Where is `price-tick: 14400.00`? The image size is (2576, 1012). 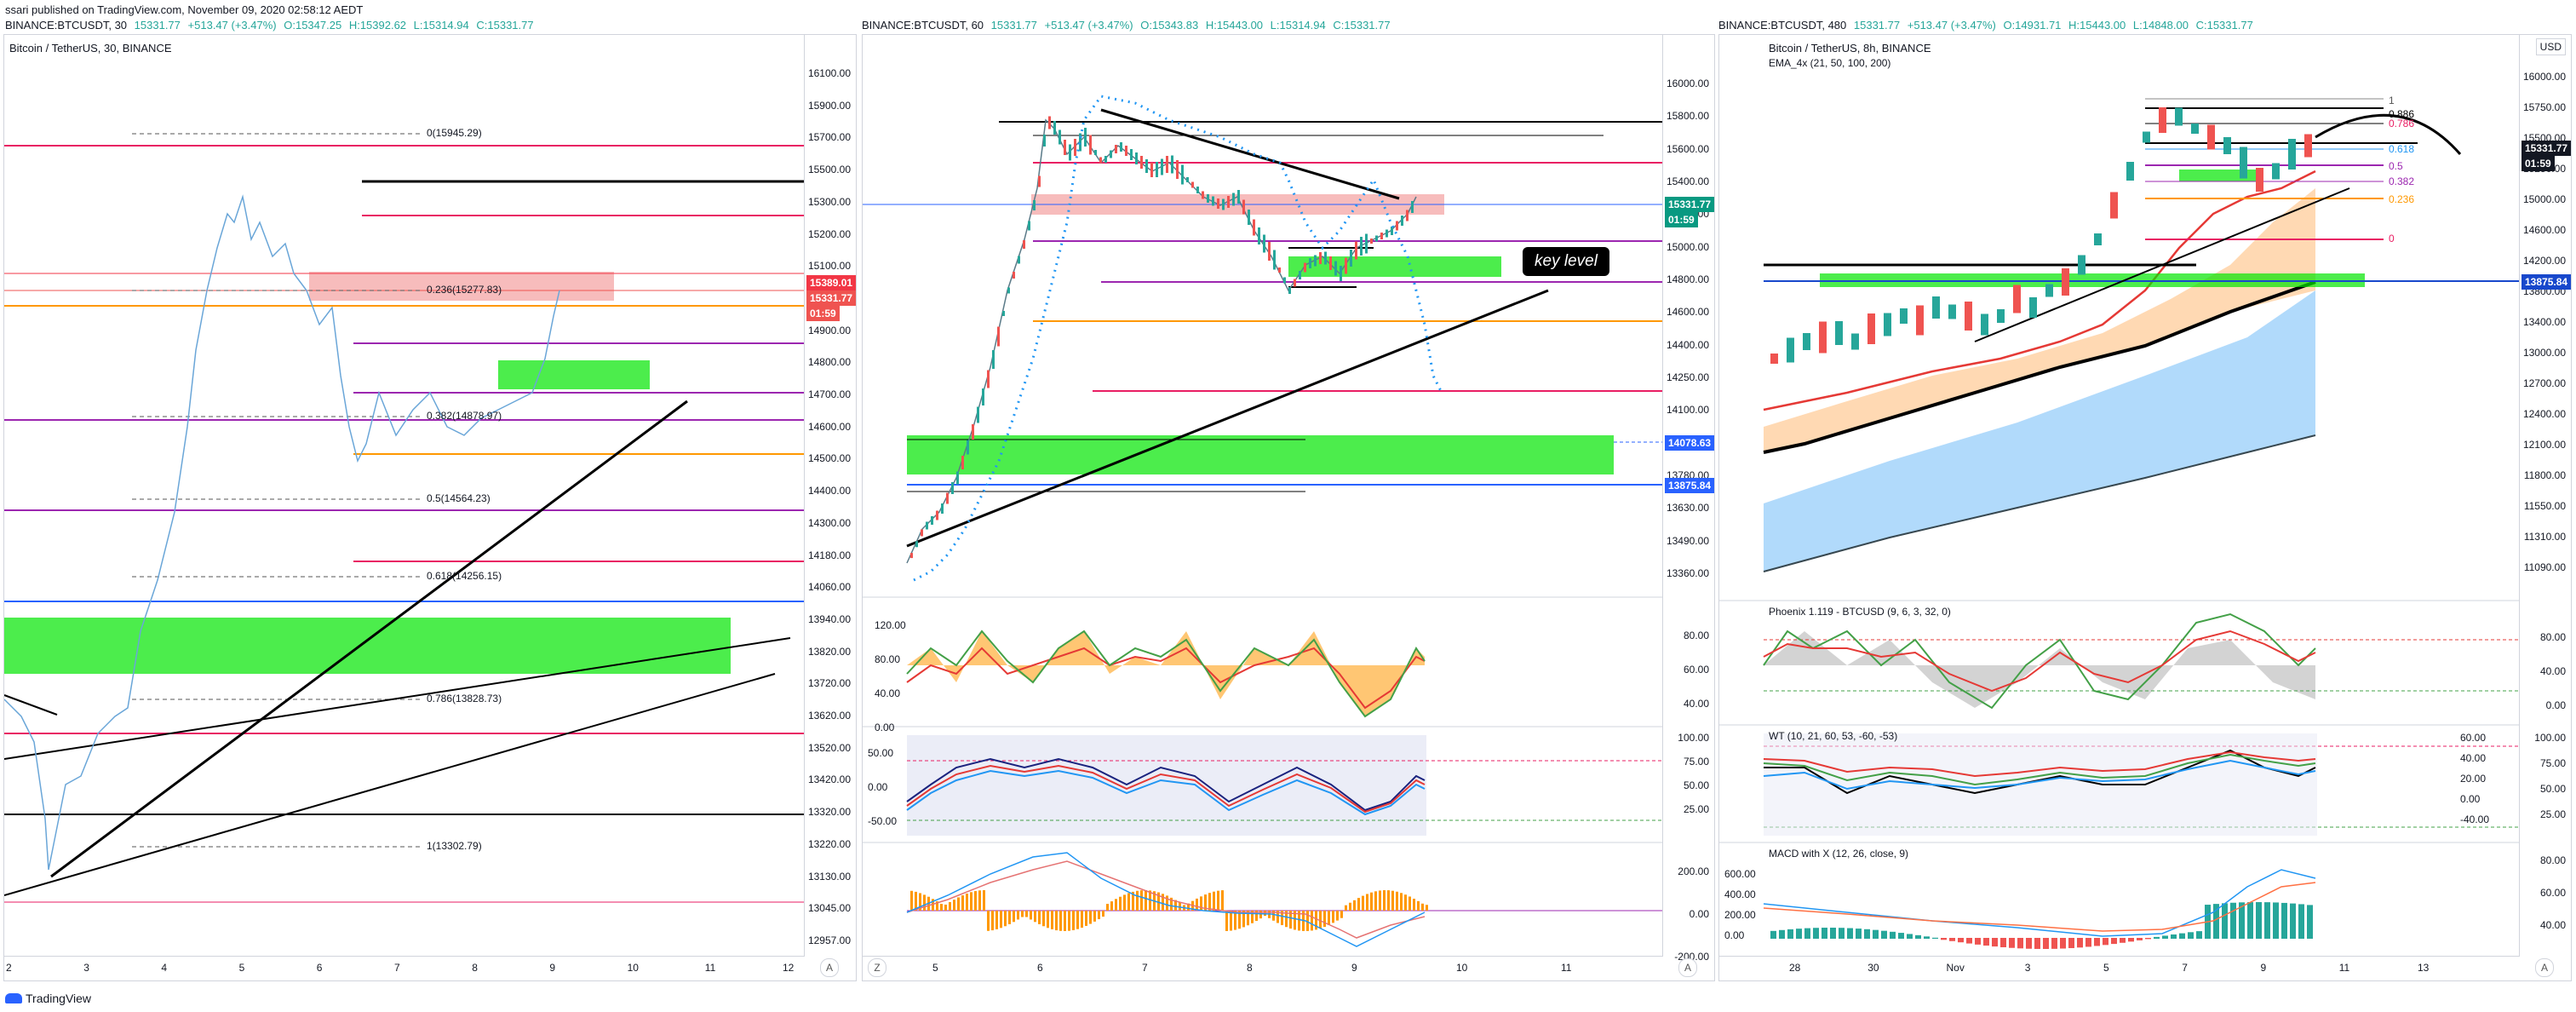 price-tick: 14400.00 is located at coordinates (829, 491).